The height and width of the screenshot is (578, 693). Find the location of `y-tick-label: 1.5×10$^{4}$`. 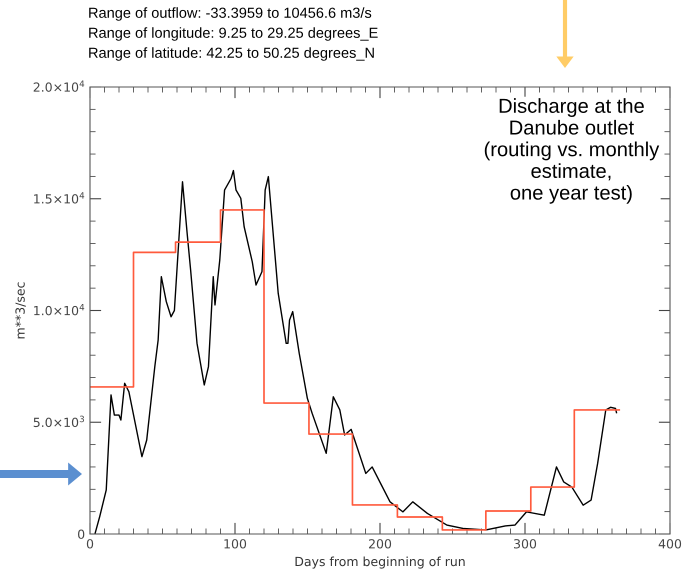

y-tick-label: 1.5×10$^{4}$ is located at coordinates (59, 198).